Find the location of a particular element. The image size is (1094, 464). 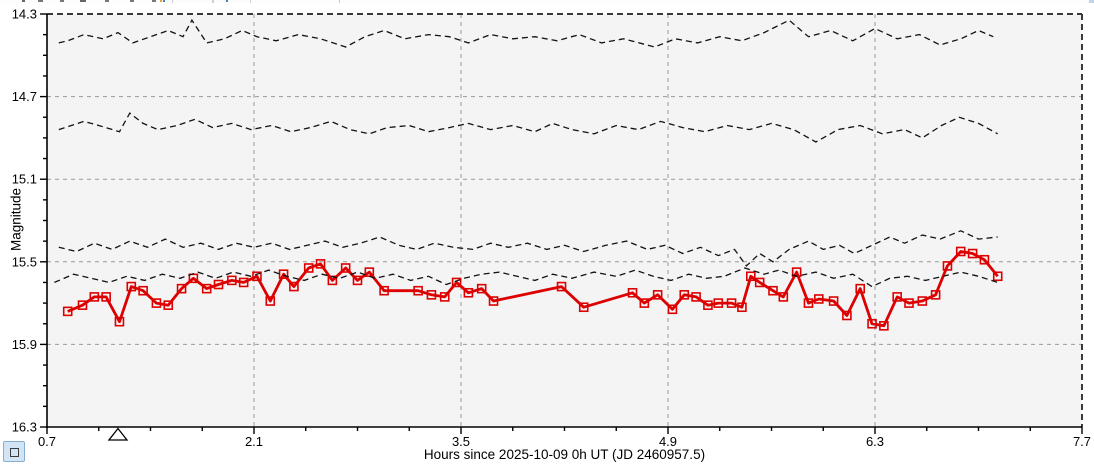

comparison-star-3-line is located at coordinates (528, 248).